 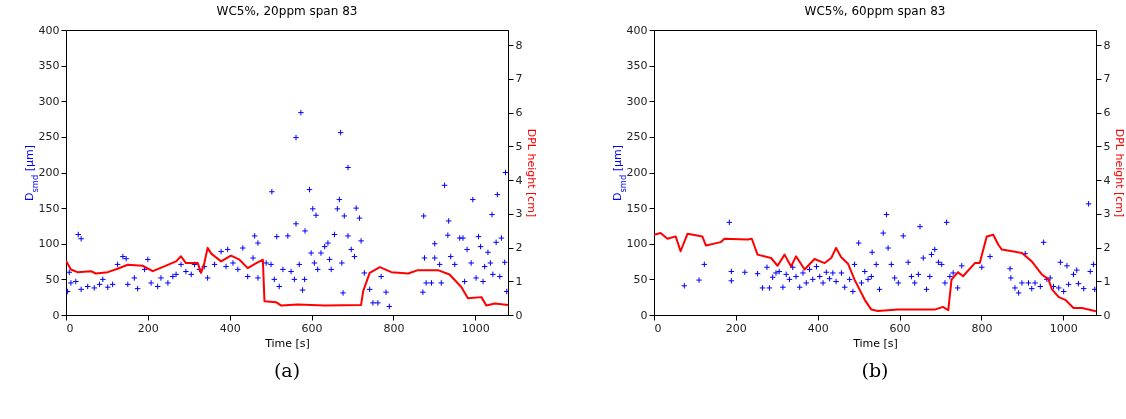 What do you see at coordinates (287, 370) in the screenshot?
I see `text: (a)` at bounding box center [287, 370].